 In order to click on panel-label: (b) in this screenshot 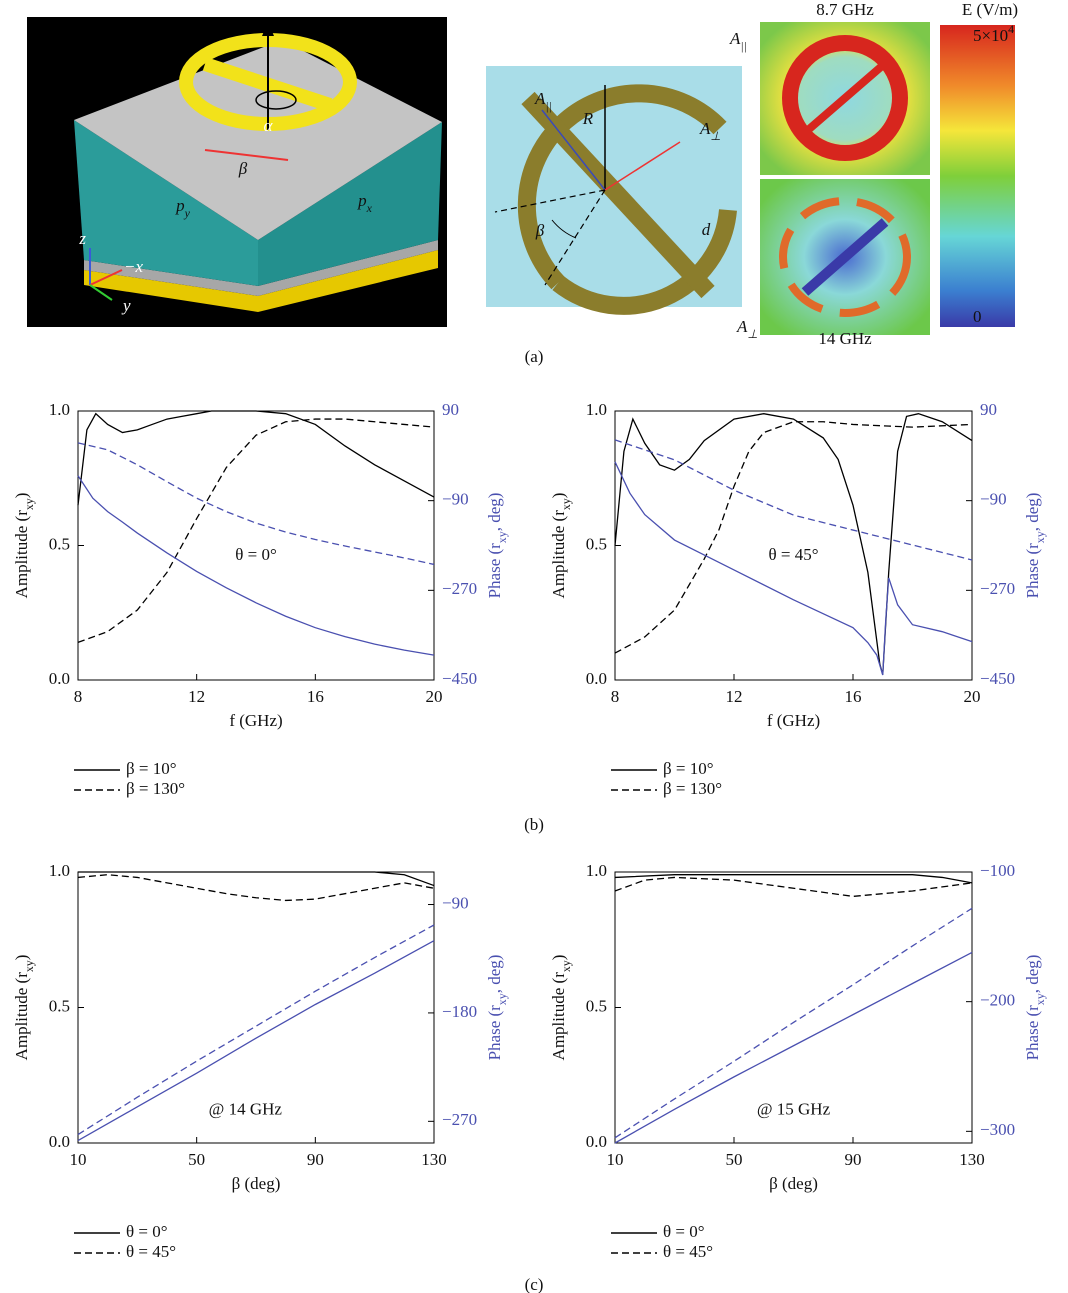, I will do `click(534, 824)`.